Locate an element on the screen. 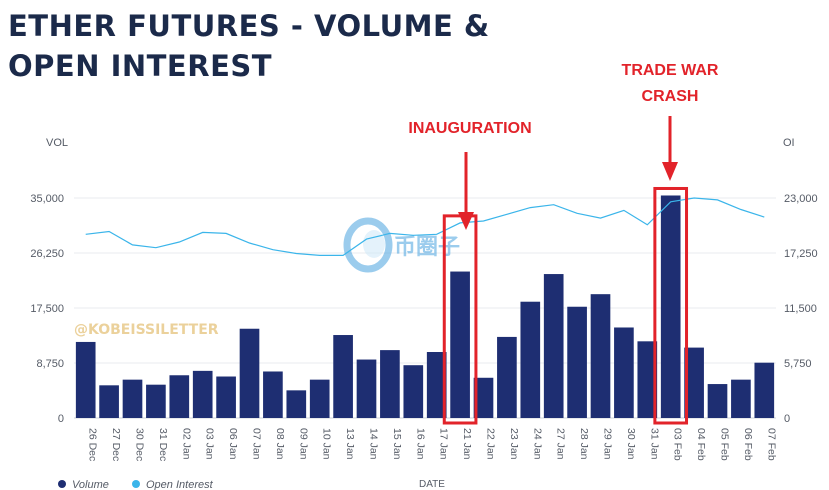  x-tick-label: 23 Jan is located at coordinates (514, 444).